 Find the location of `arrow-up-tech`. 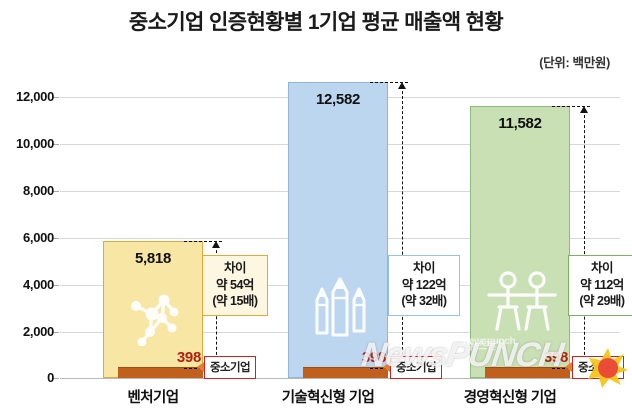

arrow-up-tech is located at coordinates (402, 85).